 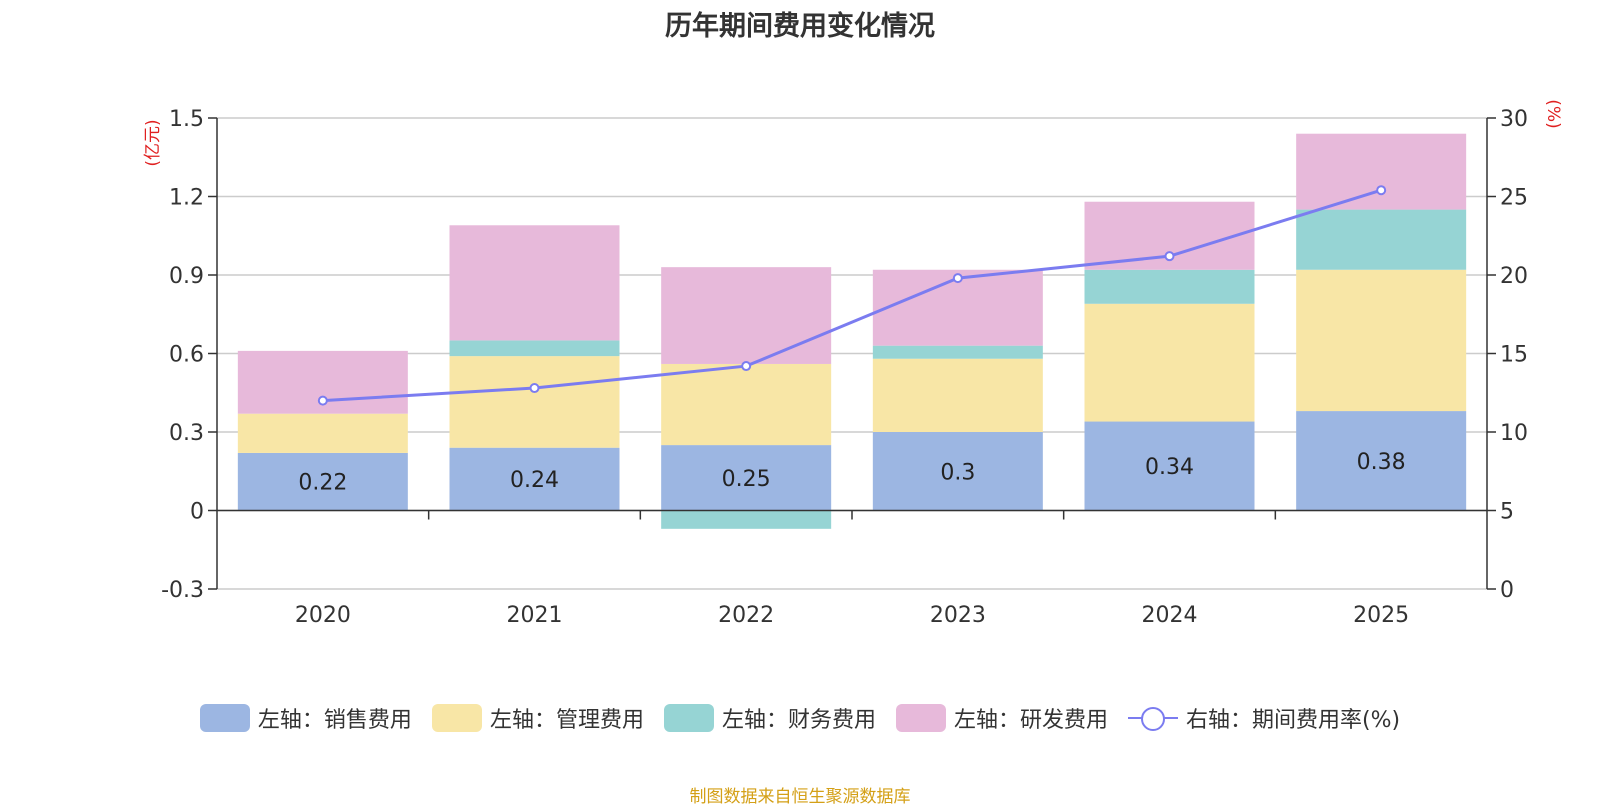 I want to click on rate-point-2022, so click(x=746, y=366).